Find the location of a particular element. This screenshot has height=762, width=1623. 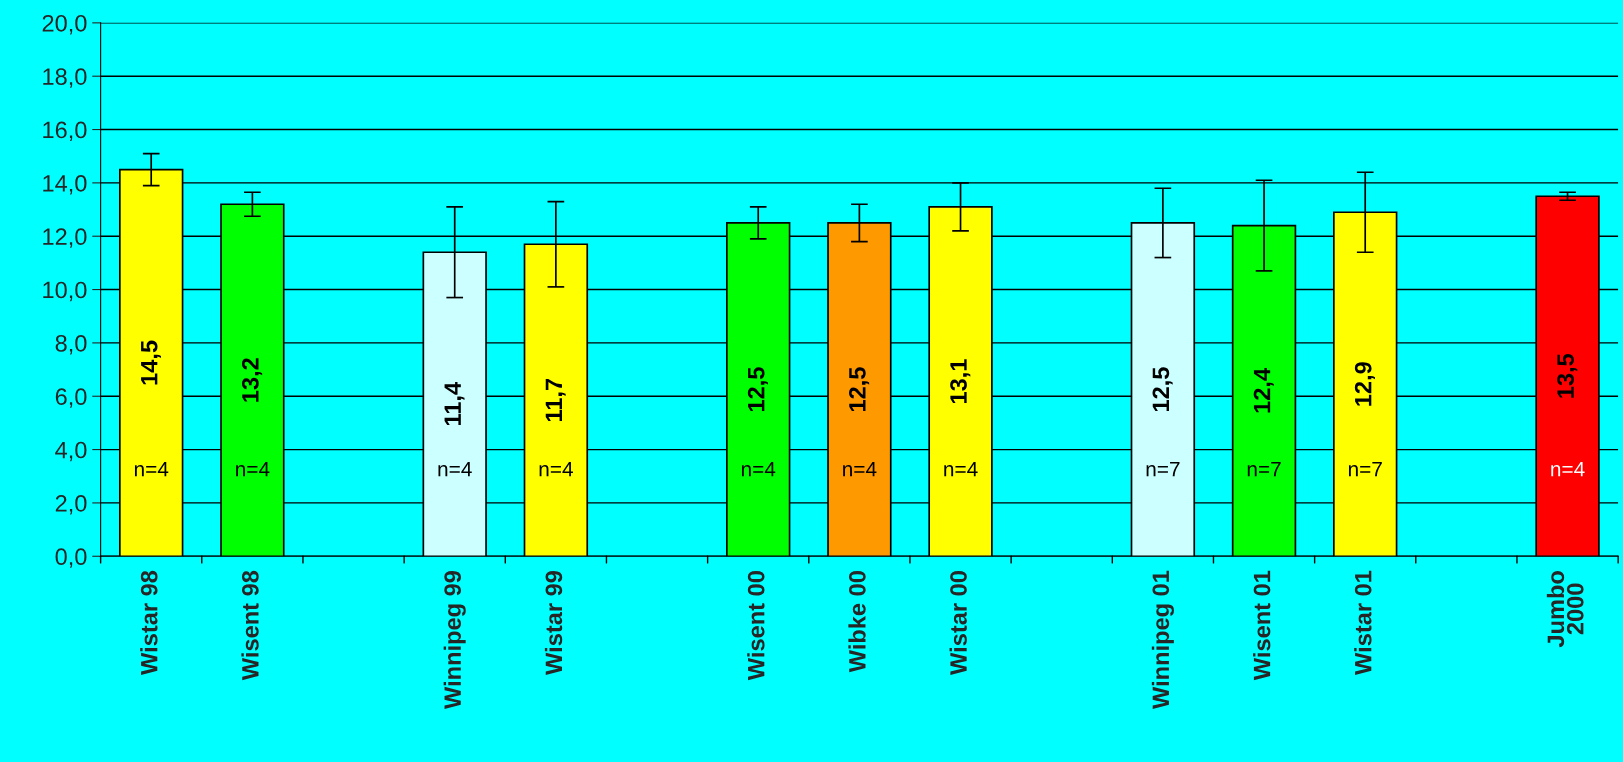

y-tick-label: 10,0 is located at coordinates (65, 291).